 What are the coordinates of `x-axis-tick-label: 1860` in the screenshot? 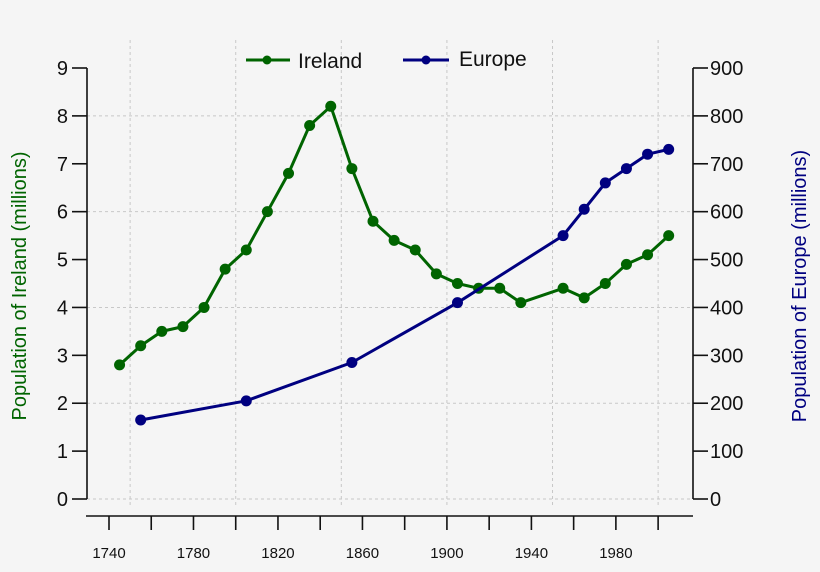 It's located at (362, 553).